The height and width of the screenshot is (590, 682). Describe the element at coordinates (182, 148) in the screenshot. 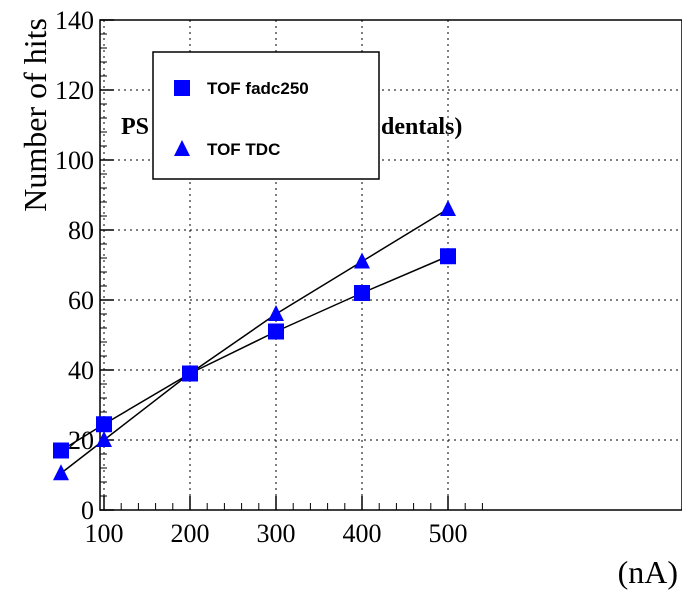

I see `legend-triangle-icon` at that location.